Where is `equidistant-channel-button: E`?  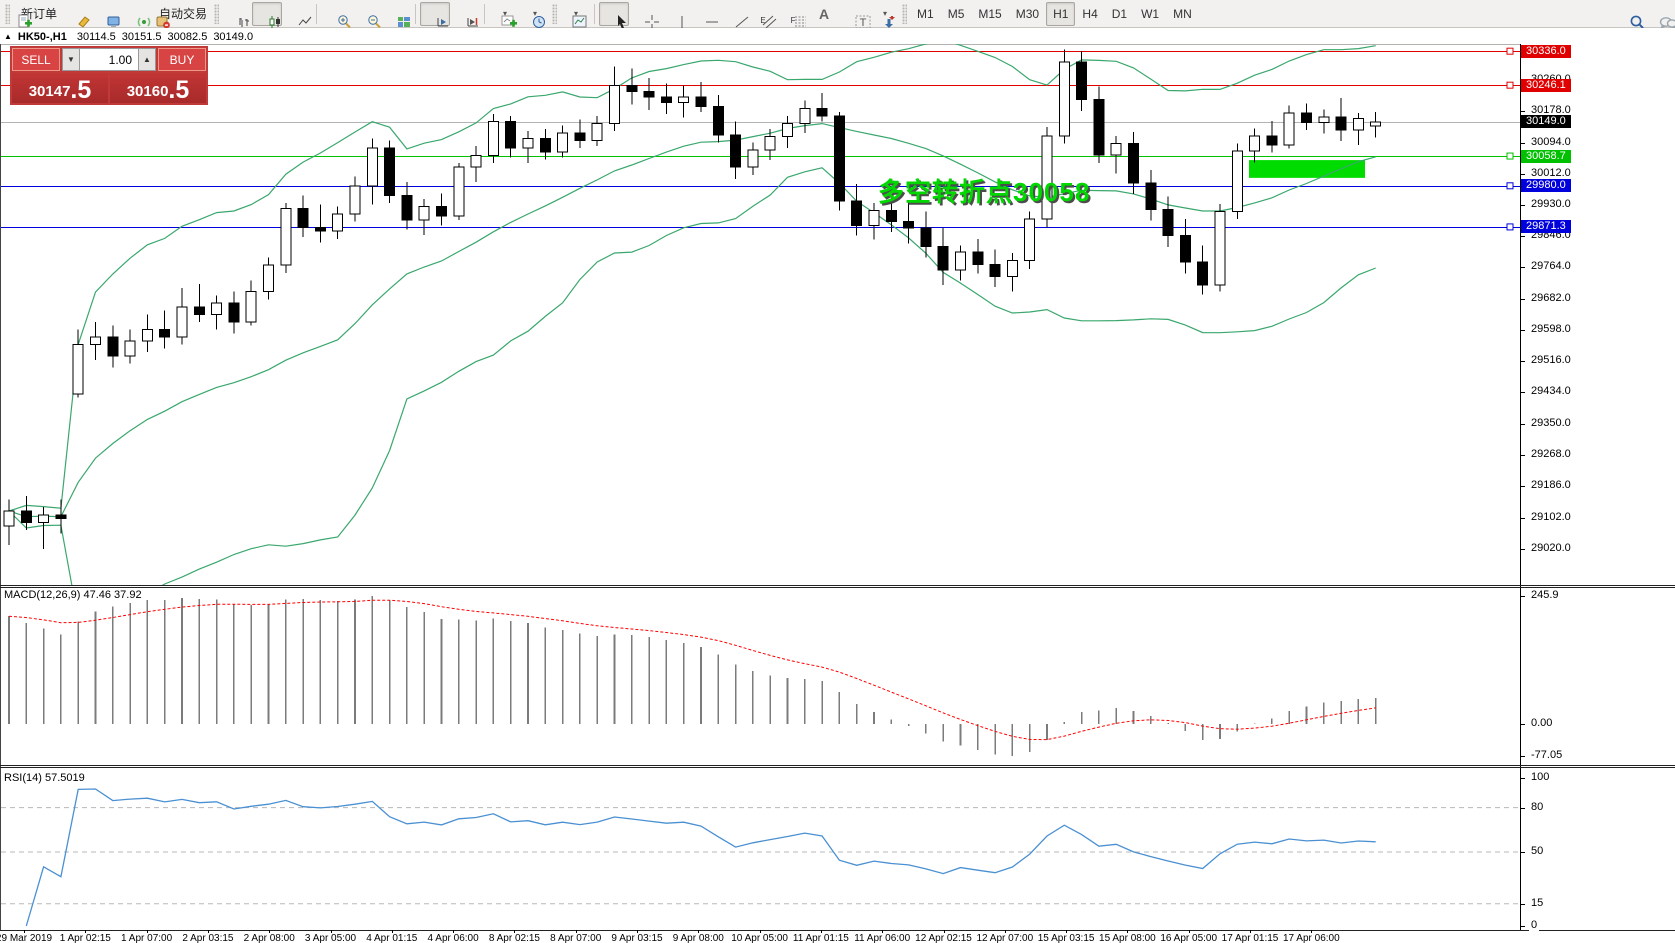 equidistant-channel-button: E is located at coordinates (764, 15).